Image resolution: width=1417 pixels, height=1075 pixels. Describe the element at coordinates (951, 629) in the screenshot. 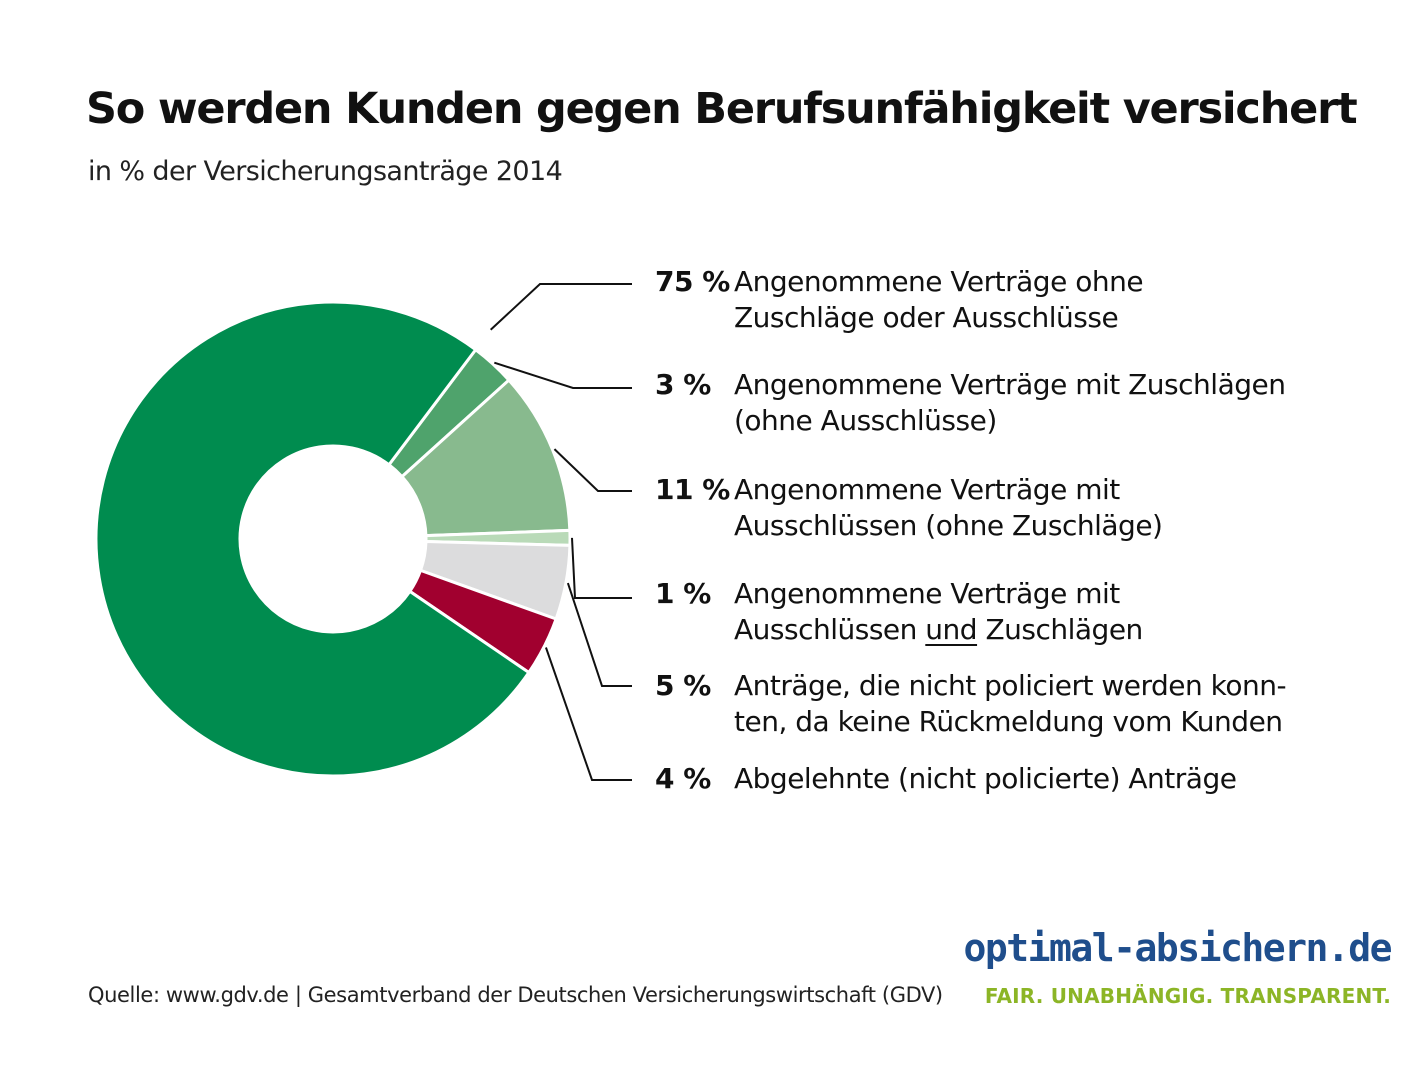

I see `legend-label-3-line2-underlined: und` at that location.